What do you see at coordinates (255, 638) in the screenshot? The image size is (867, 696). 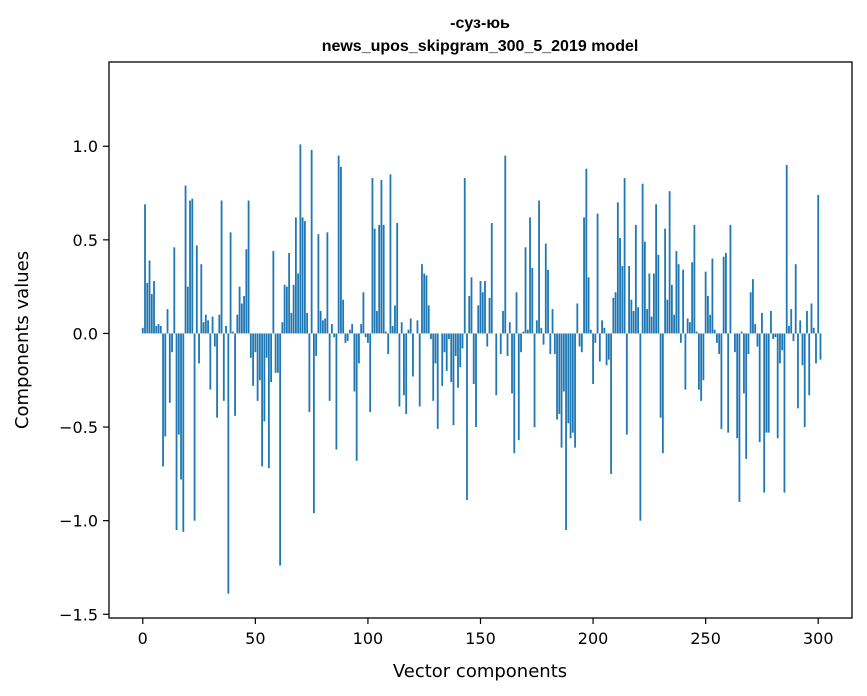 I see `x-tick-label: 50` at bounding box center [255, 638].